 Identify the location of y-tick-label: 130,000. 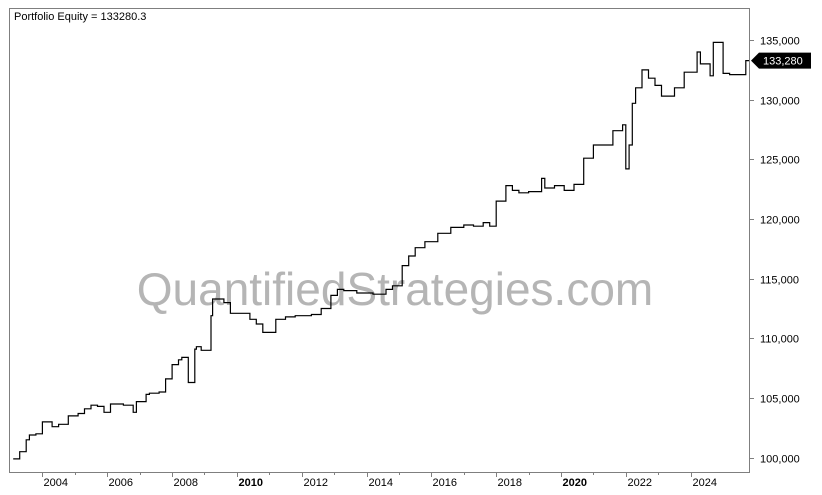
(780, 102).